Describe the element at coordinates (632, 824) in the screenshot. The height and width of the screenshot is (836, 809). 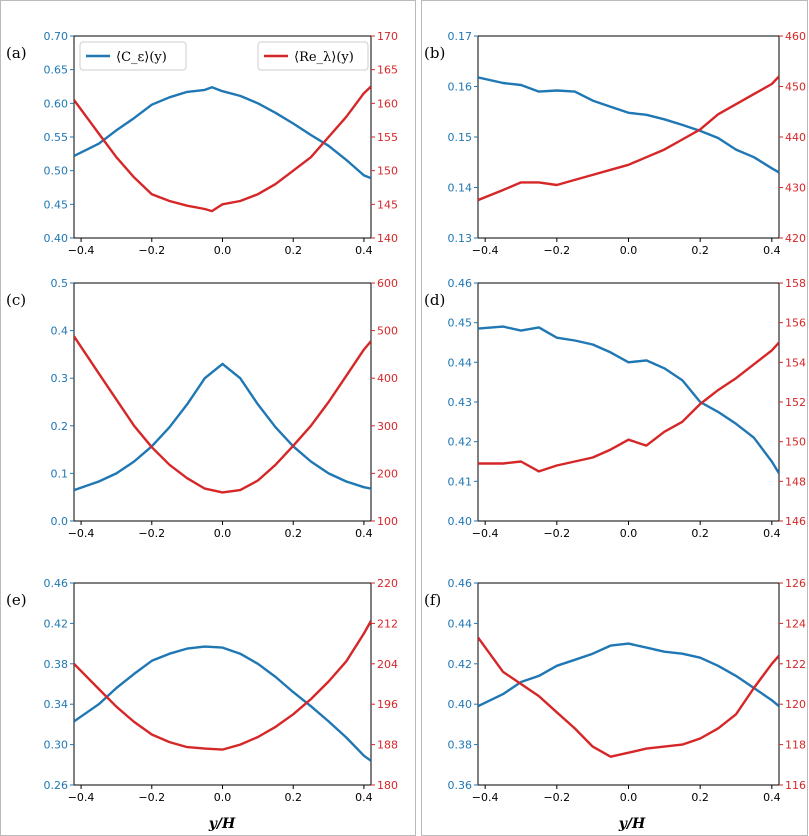
I see `xlabel-right: y/H` at that location.